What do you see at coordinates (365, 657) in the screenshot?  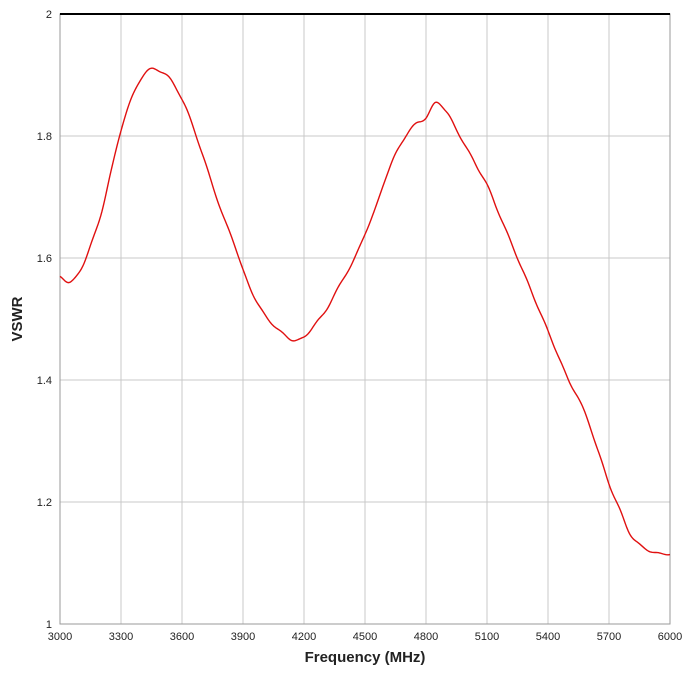 I see `x-axis-title: Frequency (MHz)` at bounding box center [365, 657].